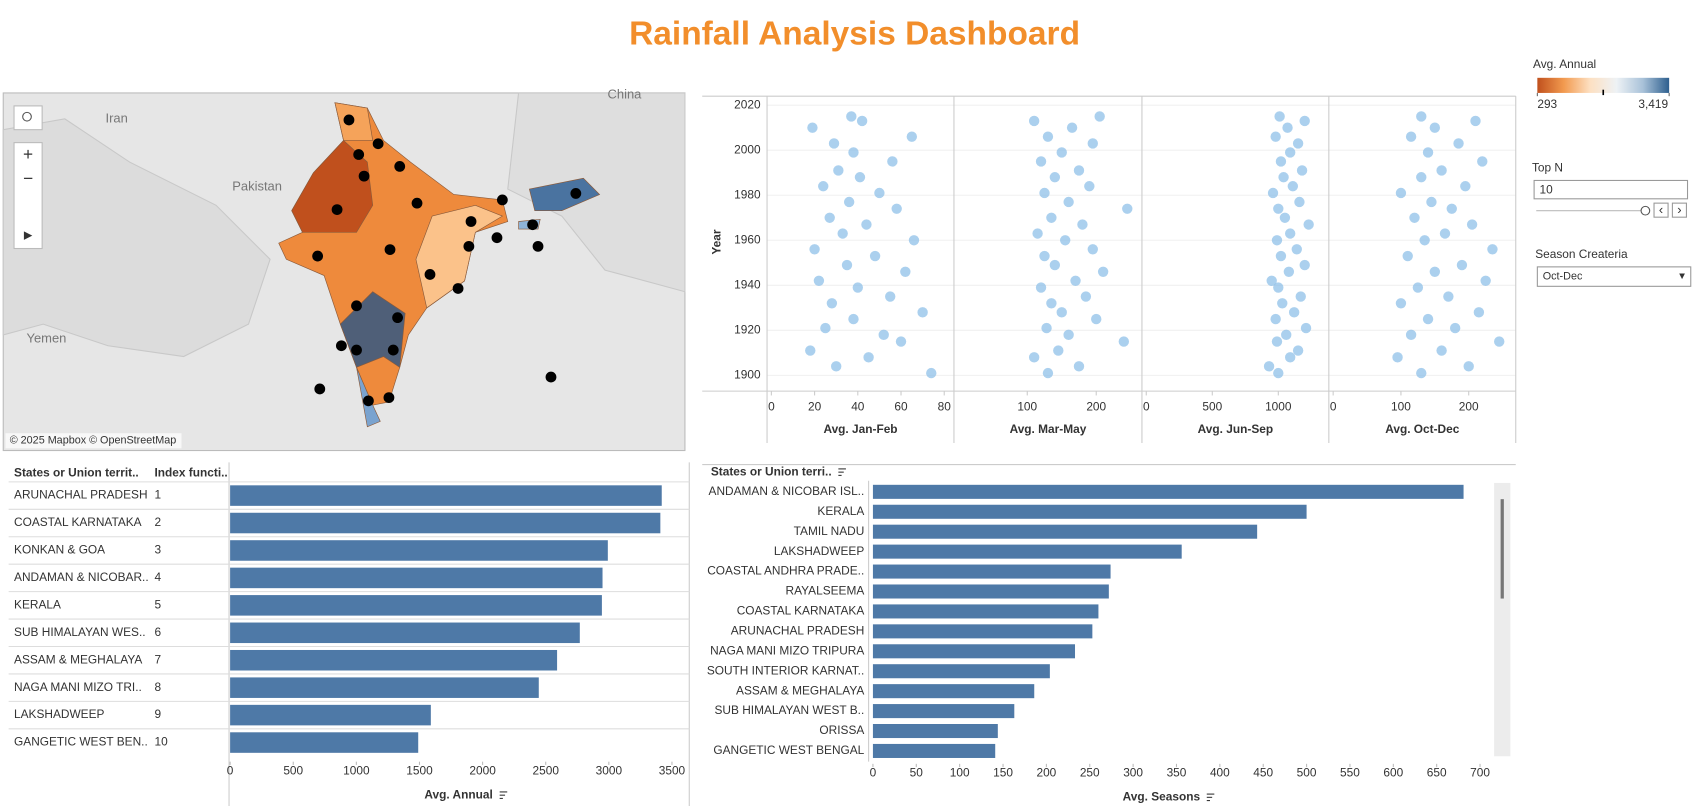 The width and height of the screenshot is (1694, 806). What do you see at coordinates (1645, 210) in the screenshot?
I see `slider-knob` at bounding box center [1645, 210].